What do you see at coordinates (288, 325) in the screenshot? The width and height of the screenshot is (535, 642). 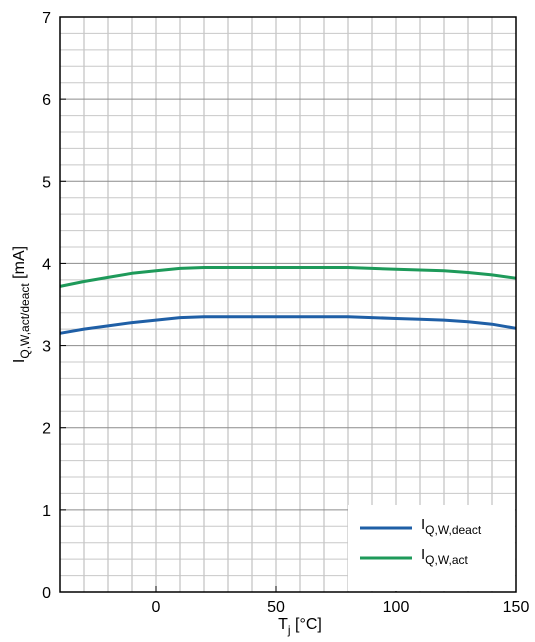 I see `series-line-deact` at bounding box center [288, 325].